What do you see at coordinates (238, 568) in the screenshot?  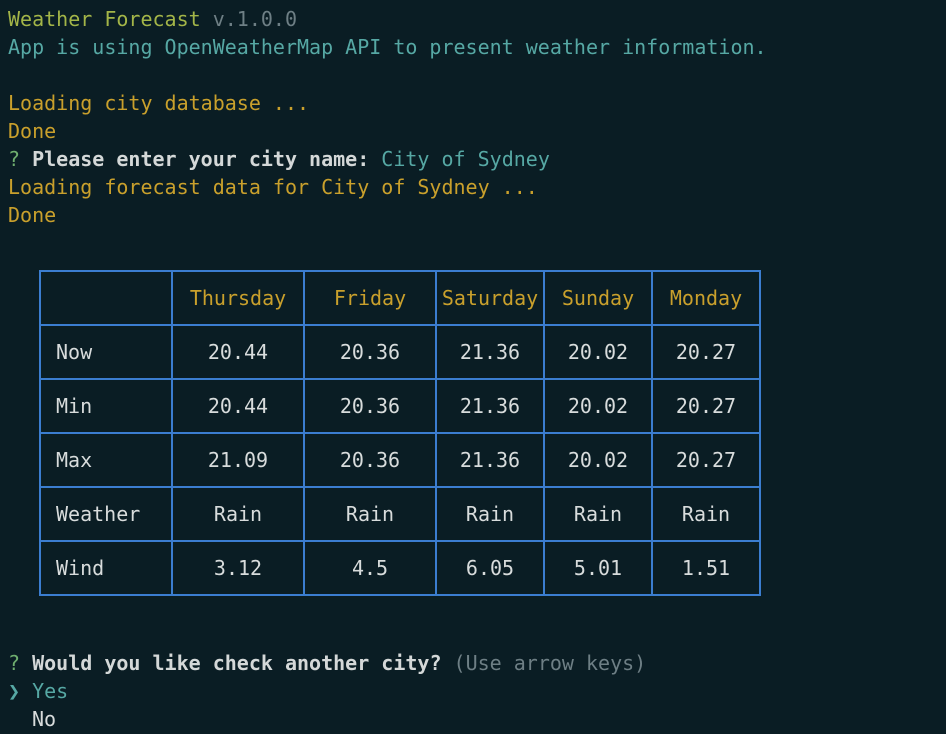 I see `table-cell: 3.12` at bounding box center [238, 568].